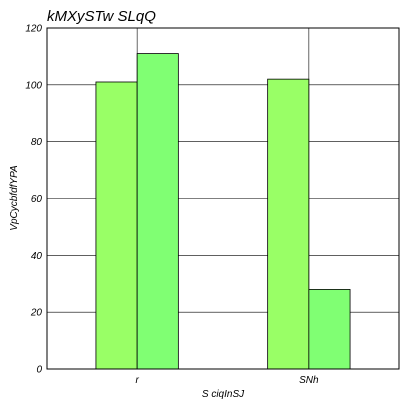 The width and height of the screenshot is (408, 408). What do you see at coordinates (137, 380) in the screenshot?
I see `x-tick-label: r` at bounding box center [137, 380].